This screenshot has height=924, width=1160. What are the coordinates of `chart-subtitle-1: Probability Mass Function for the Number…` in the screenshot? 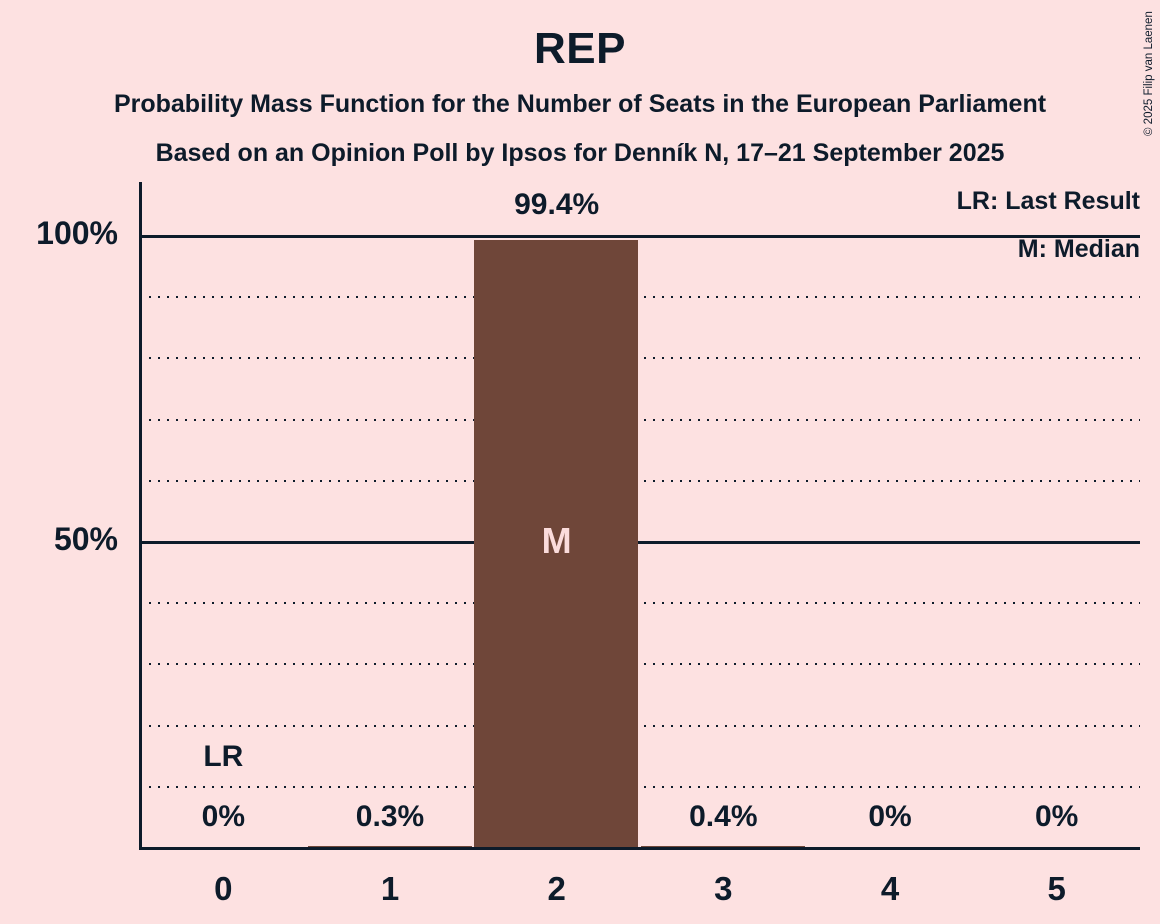 It's located at (580, 104).